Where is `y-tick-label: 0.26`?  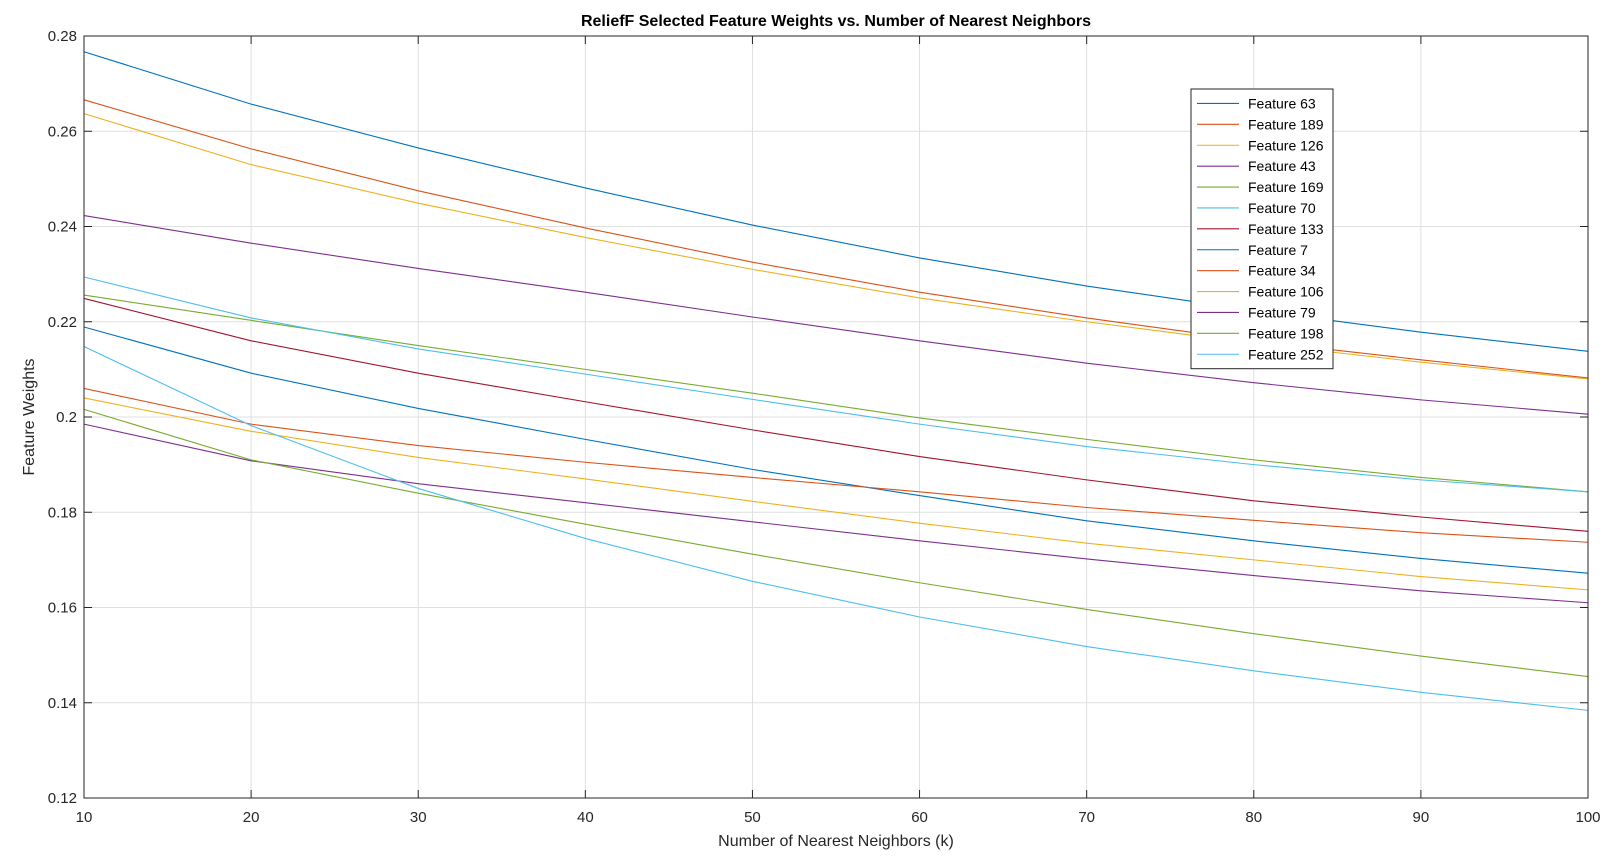
y-tick-label: 0.26 is located at coordinates (62, 131).